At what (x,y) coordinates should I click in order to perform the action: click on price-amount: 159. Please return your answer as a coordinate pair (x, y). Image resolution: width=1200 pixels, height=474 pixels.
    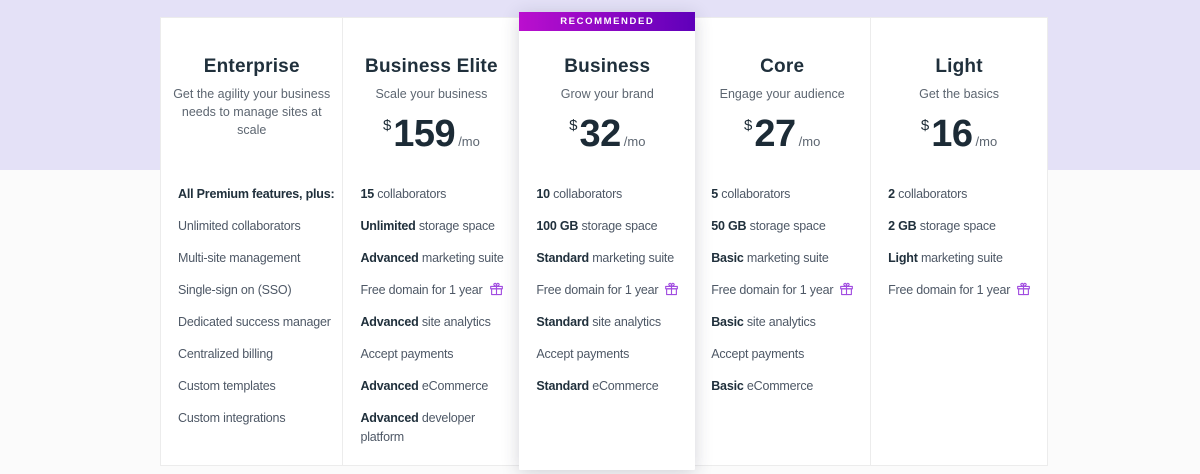
    Looking at the image, I should click on (424, 134).